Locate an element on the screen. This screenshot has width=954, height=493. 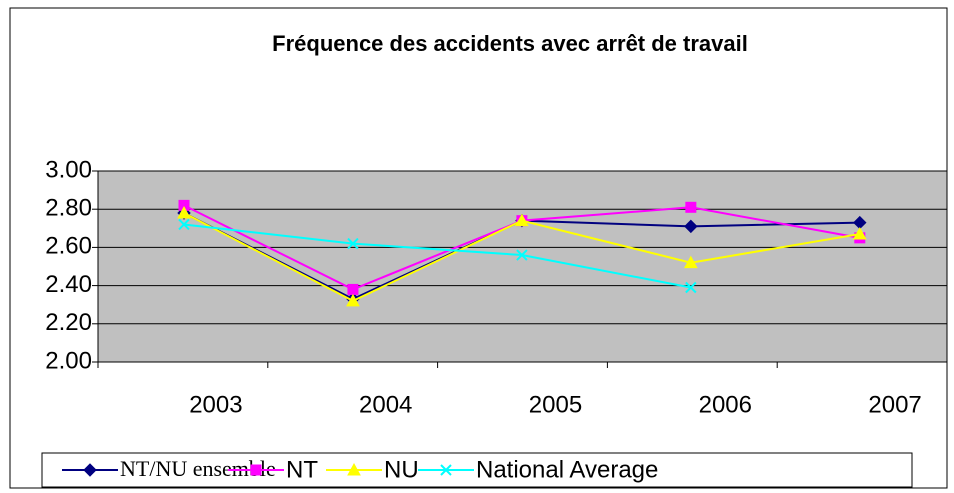
y-tick-label: 2.60 is located at coordinates (68, 246).